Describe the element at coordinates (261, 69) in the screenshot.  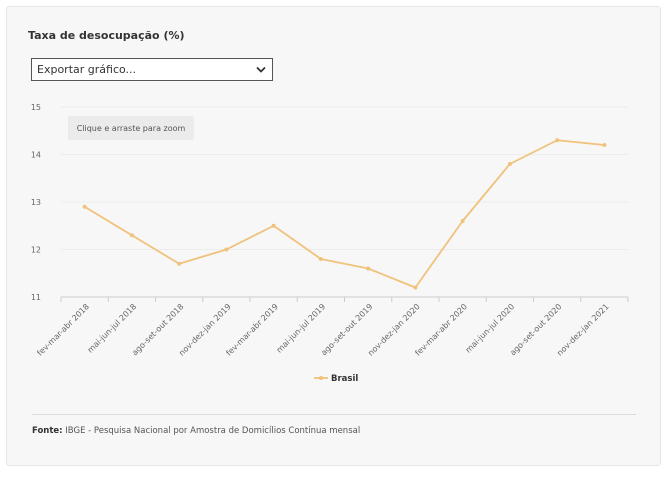
I see `chevron-down-icon` at that location.